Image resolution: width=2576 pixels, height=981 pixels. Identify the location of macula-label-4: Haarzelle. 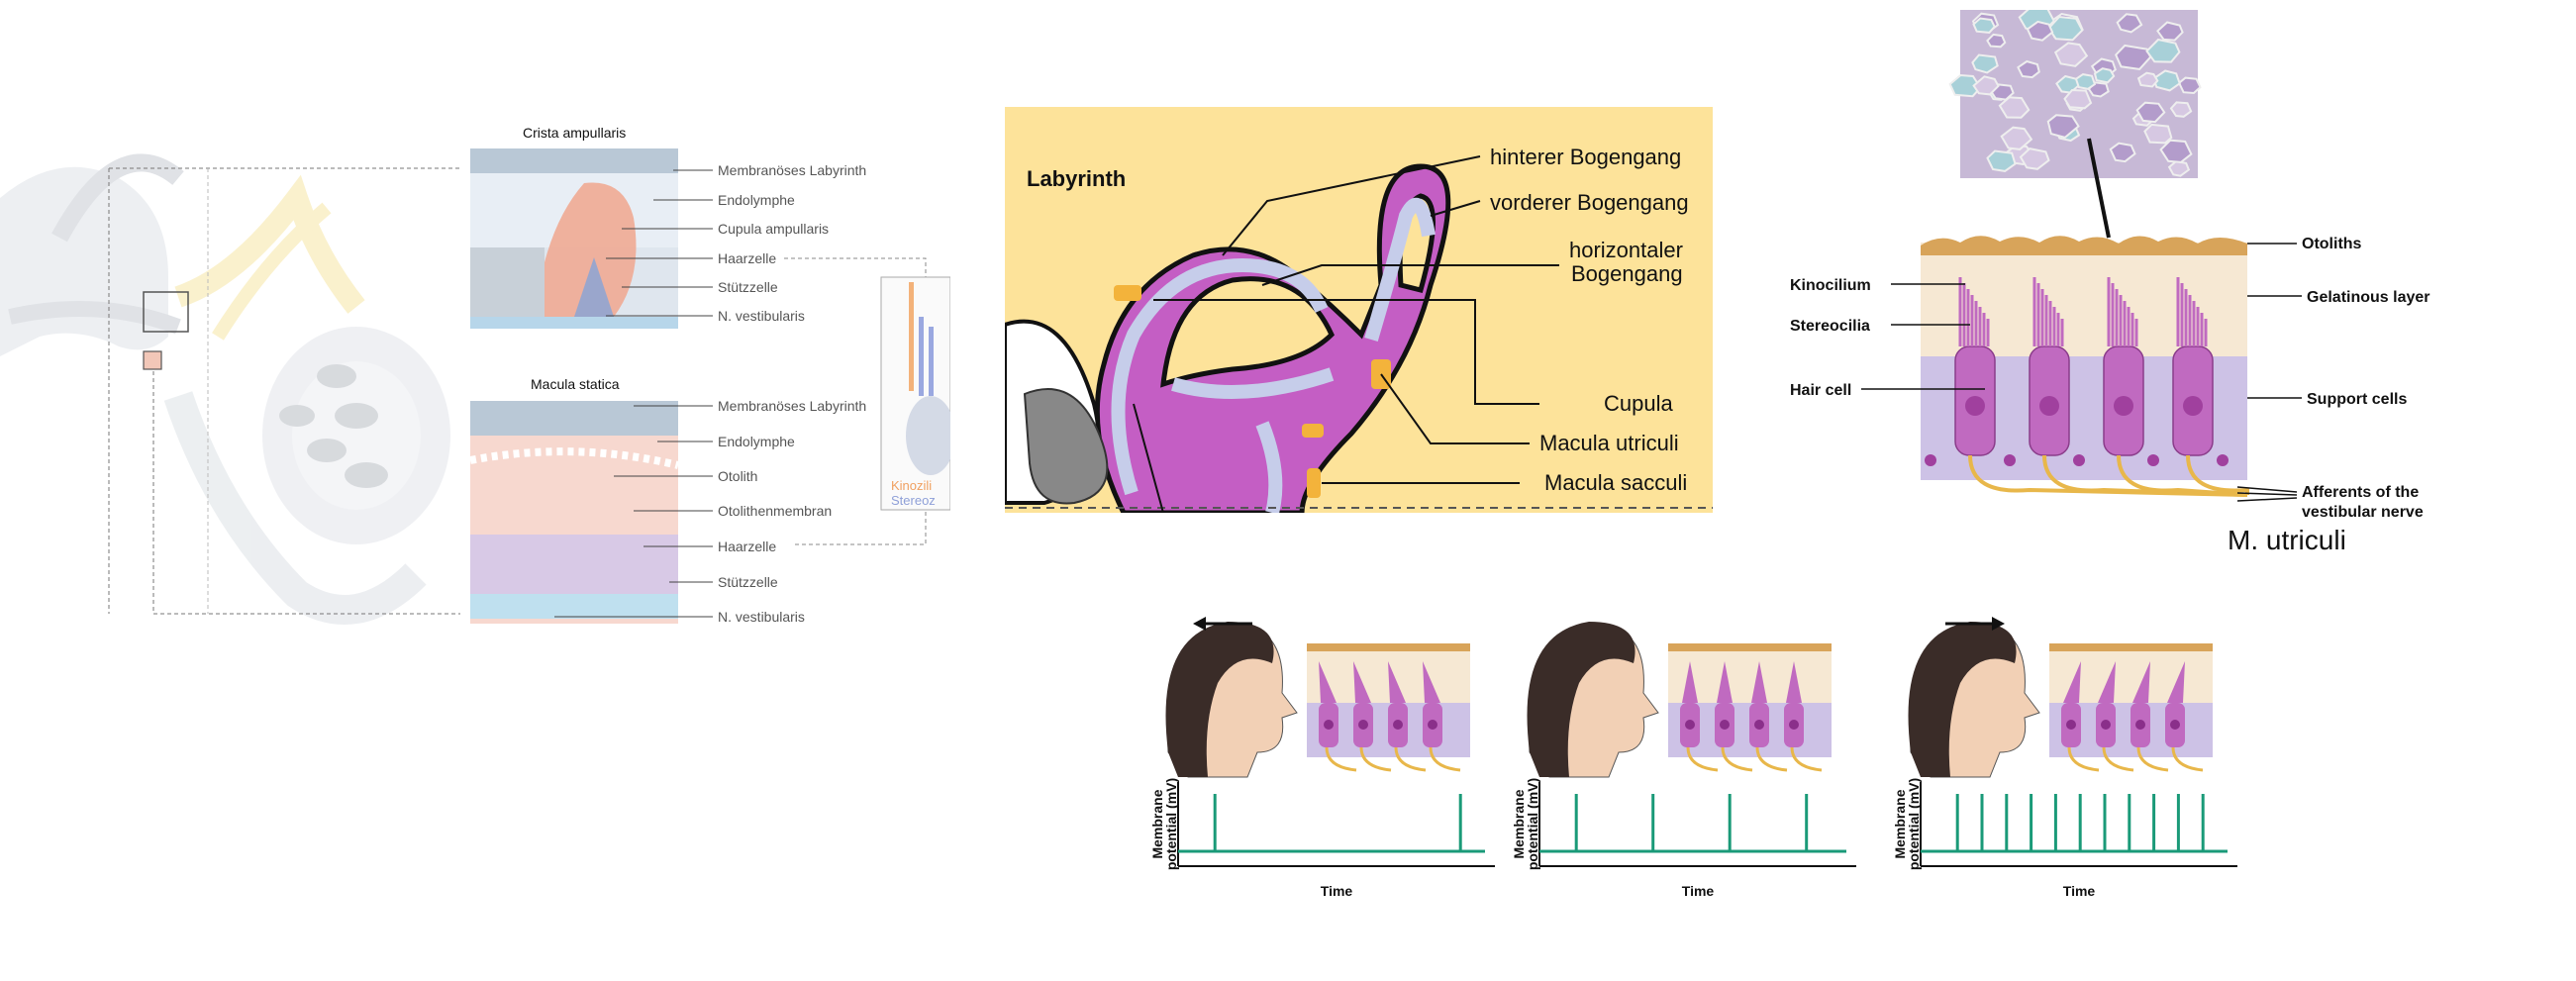
(747, 546).